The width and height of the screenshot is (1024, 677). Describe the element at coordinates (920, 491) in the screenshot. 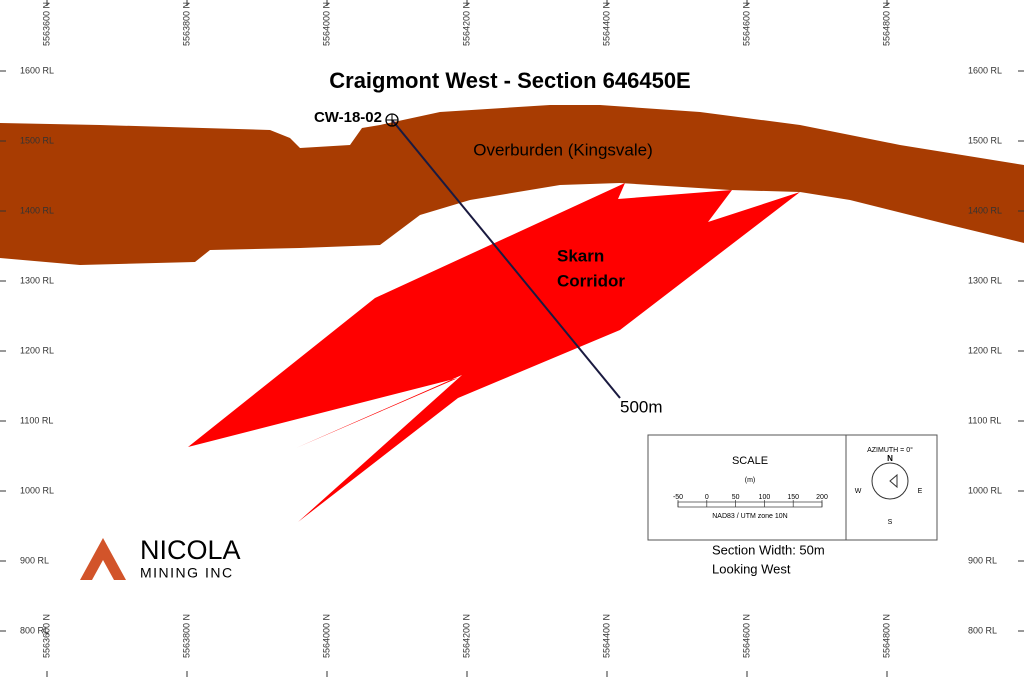

I see `compass-e: E` at that location.